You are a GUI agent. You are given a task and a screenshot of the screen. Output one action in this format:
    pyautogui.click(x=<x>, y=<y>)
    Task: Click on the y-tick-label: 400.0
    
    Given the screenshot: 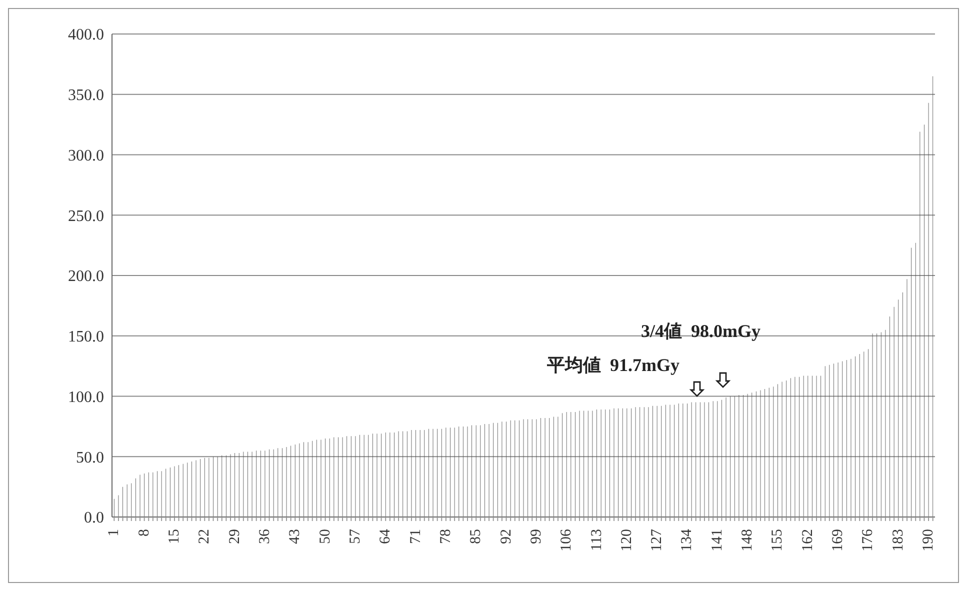 What is the action you would take?
    pyautogui.click(x=86, y=35)
    